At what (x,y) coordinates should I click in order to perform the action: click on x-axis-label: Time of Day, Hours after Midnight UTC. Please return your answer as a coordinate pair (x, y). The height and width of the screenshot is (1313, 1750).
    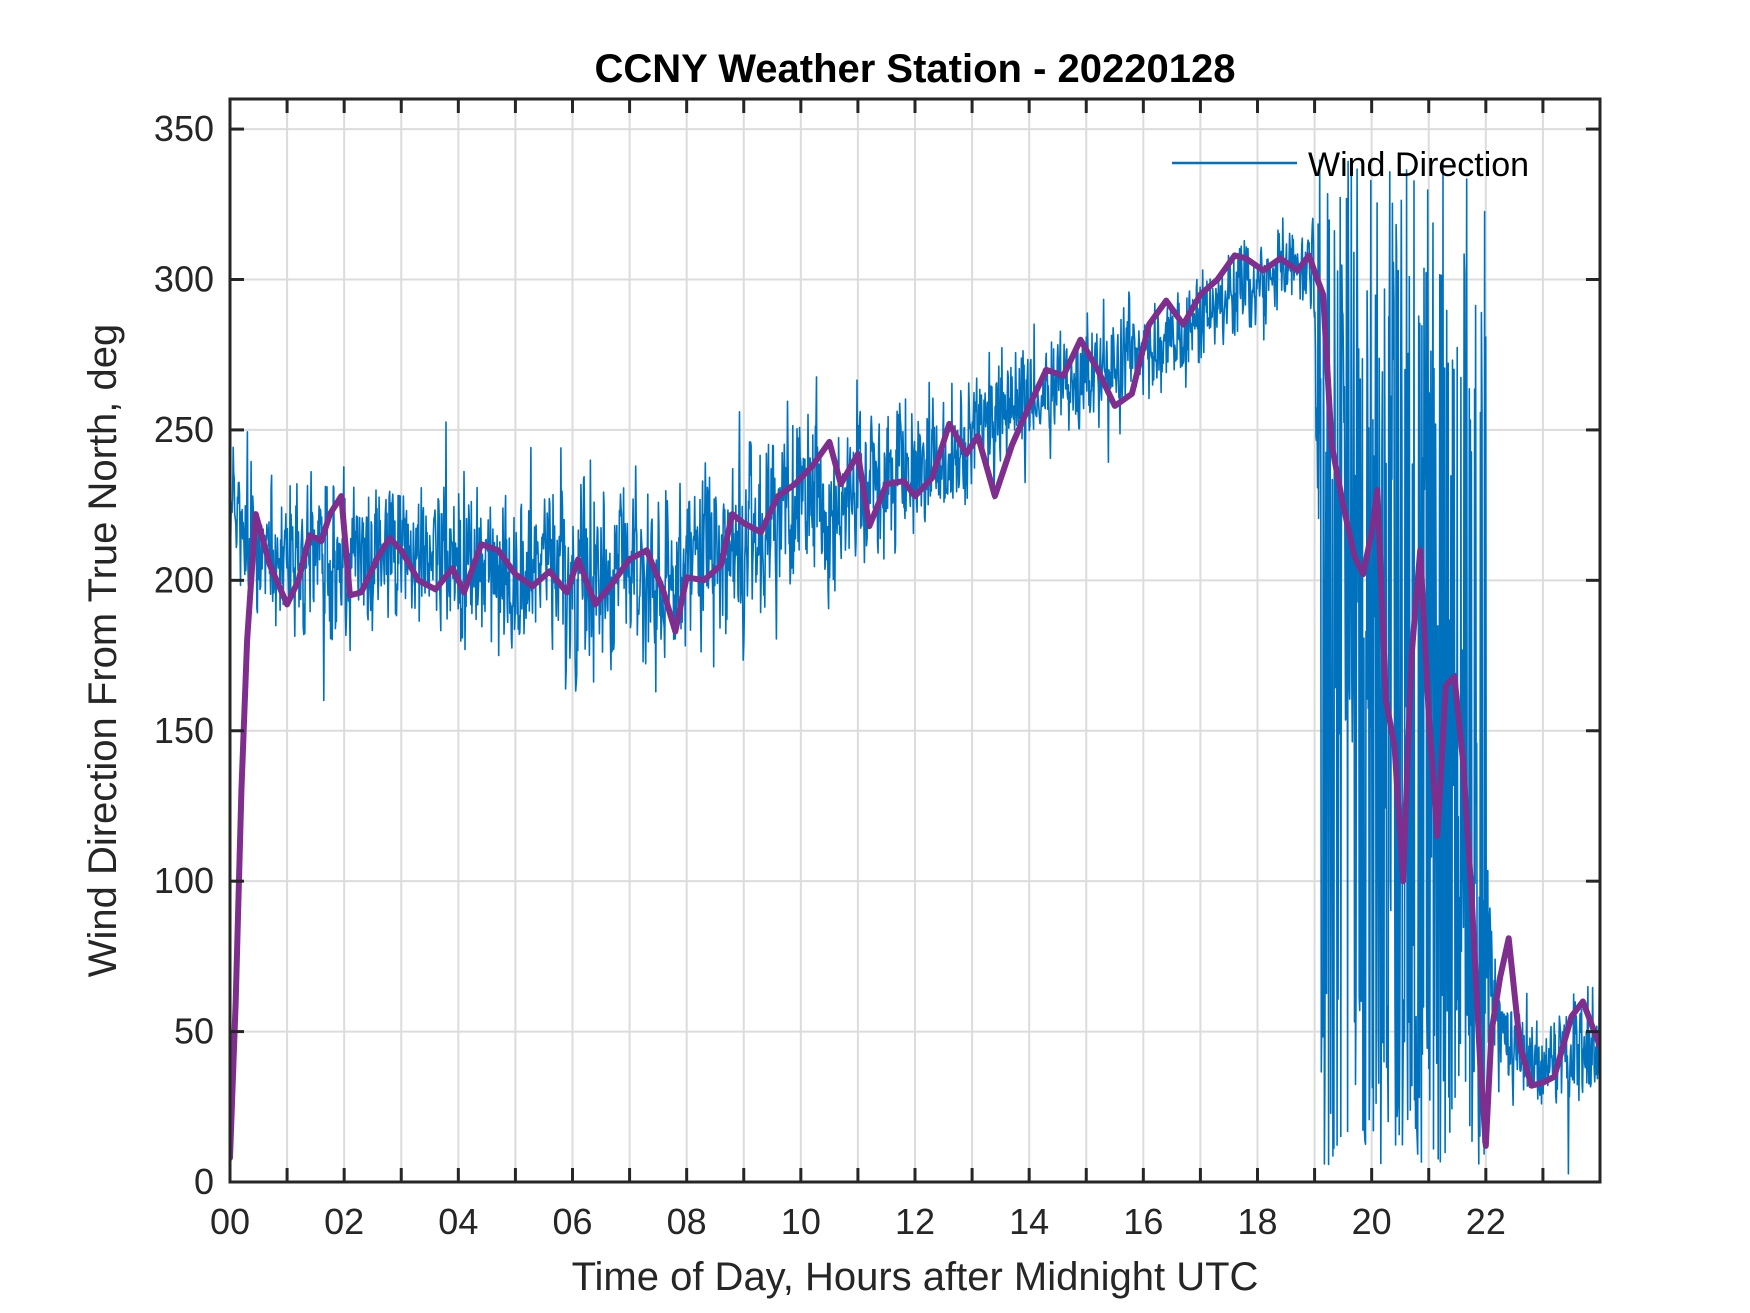
    Looking at the image, I should click on (915, 1277).